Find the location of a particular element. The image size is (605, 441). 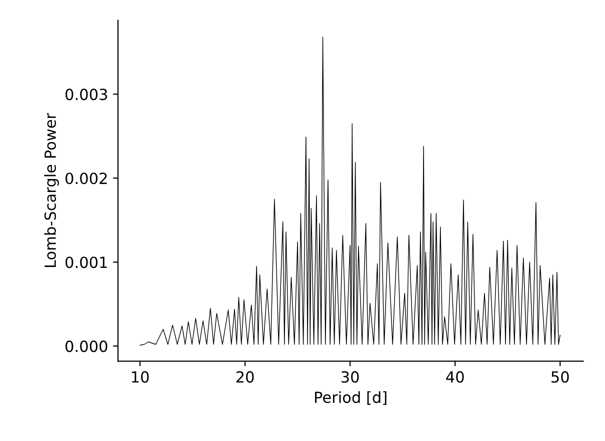

y-axis-title: Lomb-Scargle Power is located at coordinates (51, 190).